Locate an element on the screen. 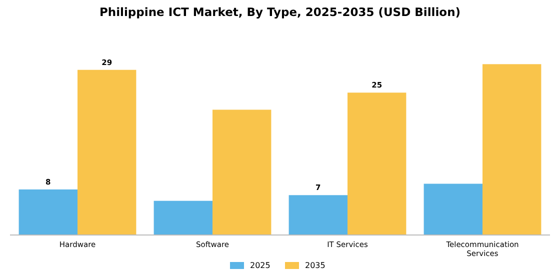  legend-label: 2025 is located at coordinates (260, 265).